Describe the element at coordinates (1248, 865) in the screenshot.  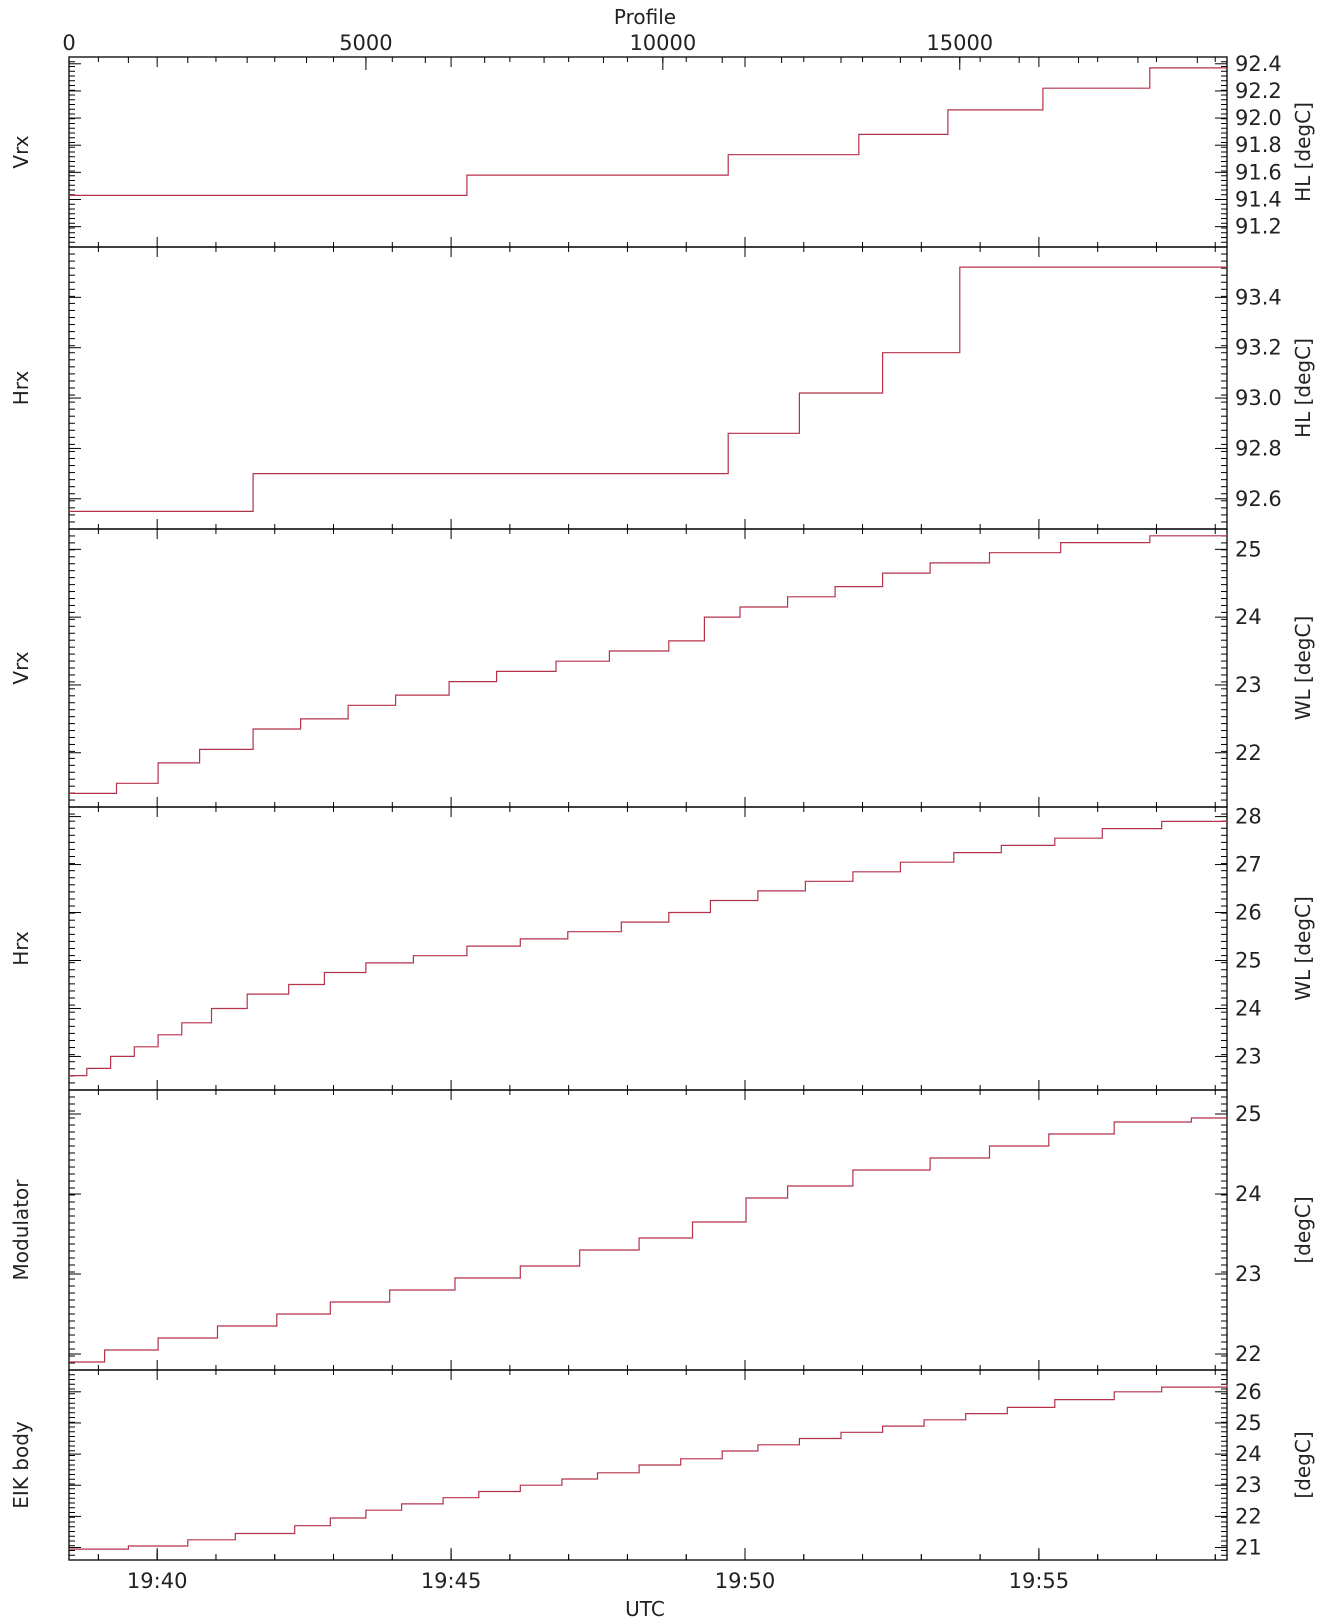
I see `y-tick-label: 27` at that location.